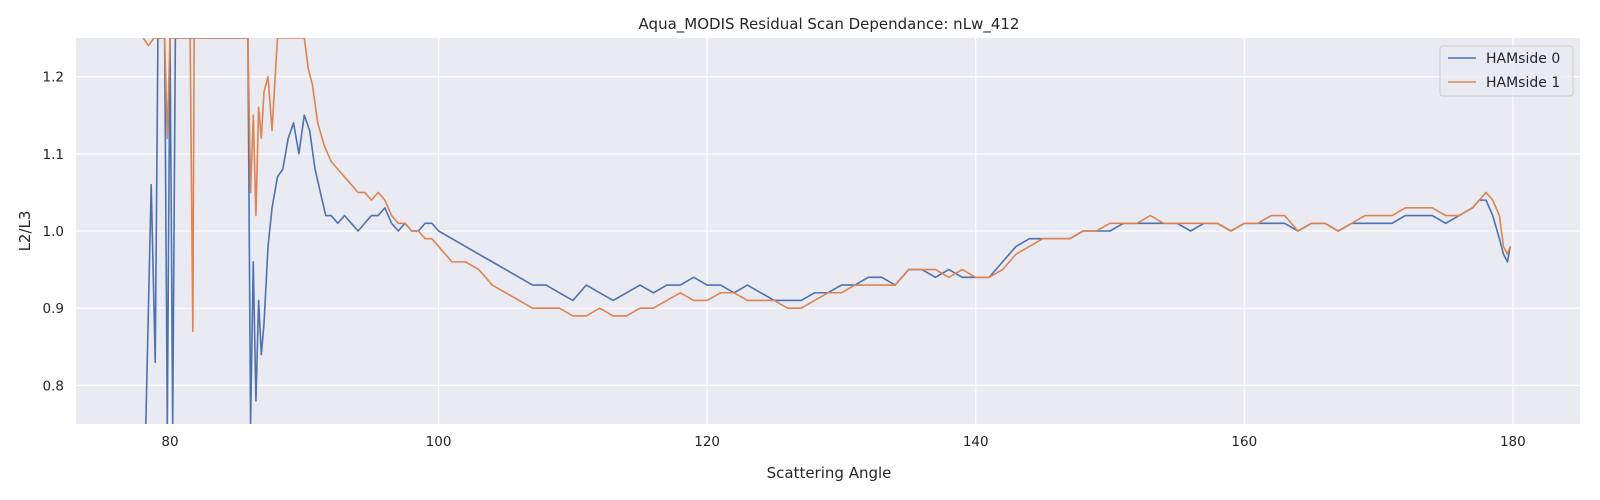  I want to click on x-tick-label: 160, so click(1244, 442).